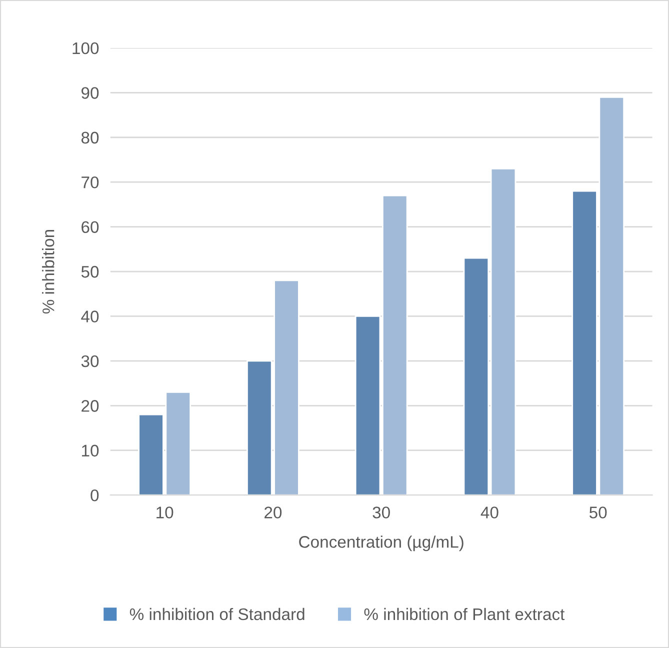  What do you see at coordinates (381, 512) in the screenshot?
I see `x-tick-label: 30` at bounding box center [381, 512].